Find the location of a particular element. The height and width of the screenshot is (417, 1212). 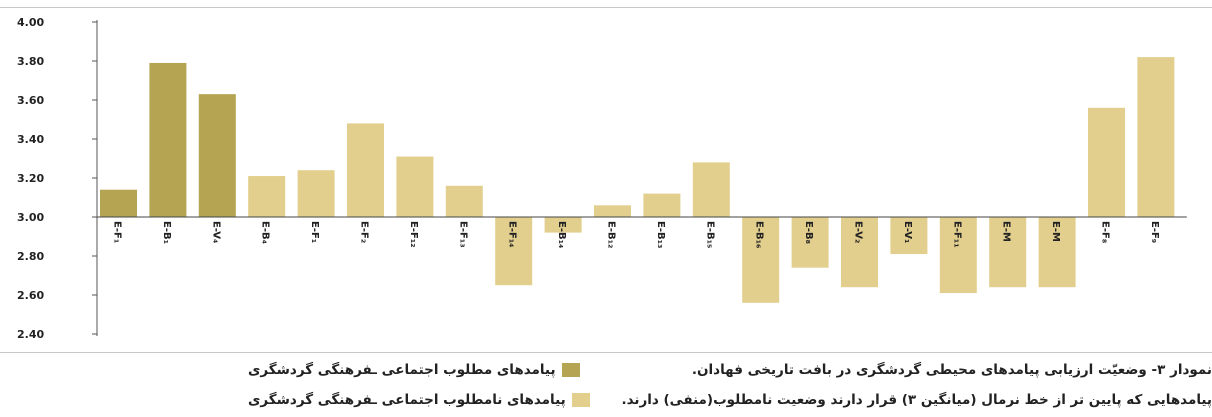

x-category-label: E-F₂ is located at coordinates (364, 232).